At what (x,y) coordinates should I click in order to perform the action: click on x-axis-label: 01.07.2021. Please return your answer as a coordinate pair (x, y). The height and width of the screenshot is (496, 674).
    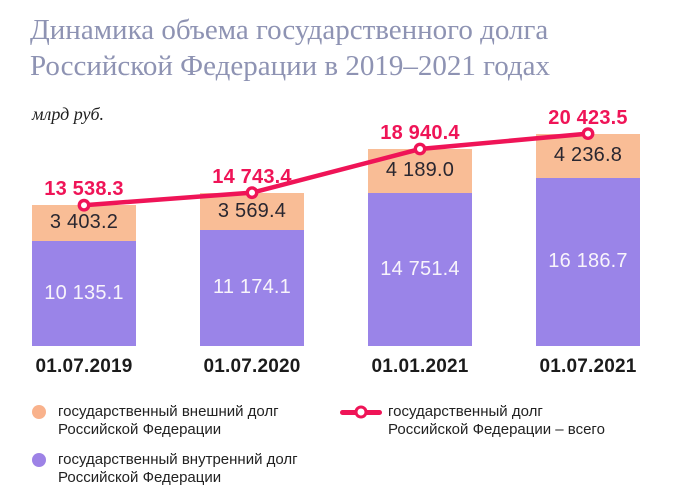
    Looking at the image, I should click on (588, 366).